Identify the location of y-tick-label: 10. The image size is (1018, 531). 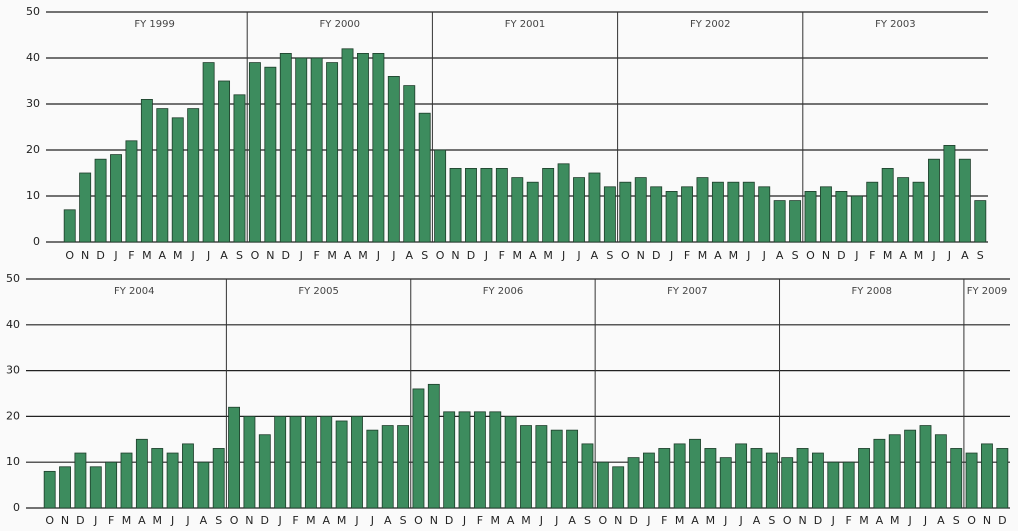
(33, 195).